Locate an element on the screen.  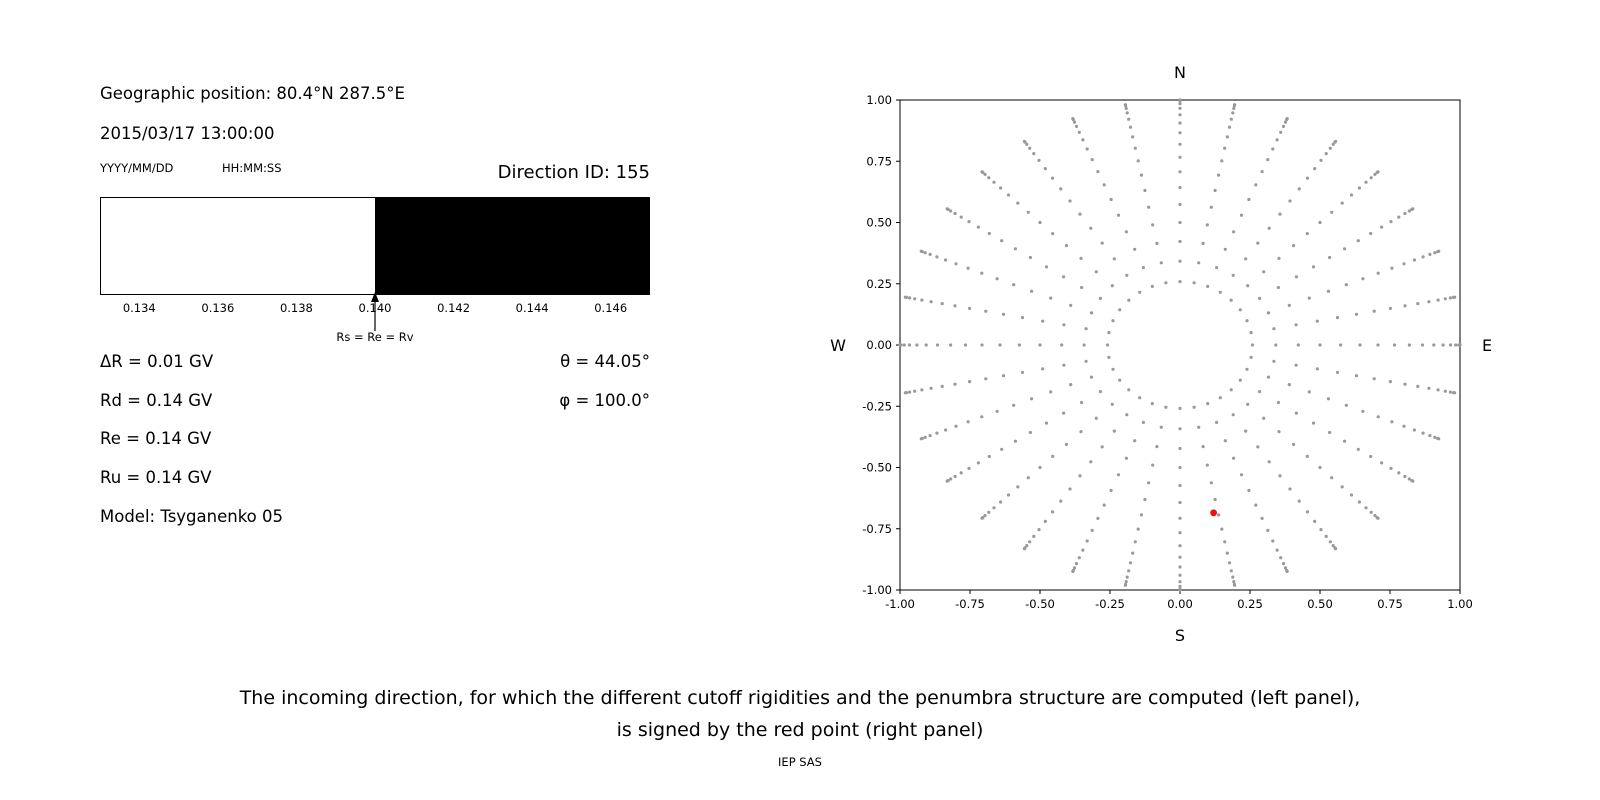
x-tick-label: -0.75 is located at coordinates (970, 604).